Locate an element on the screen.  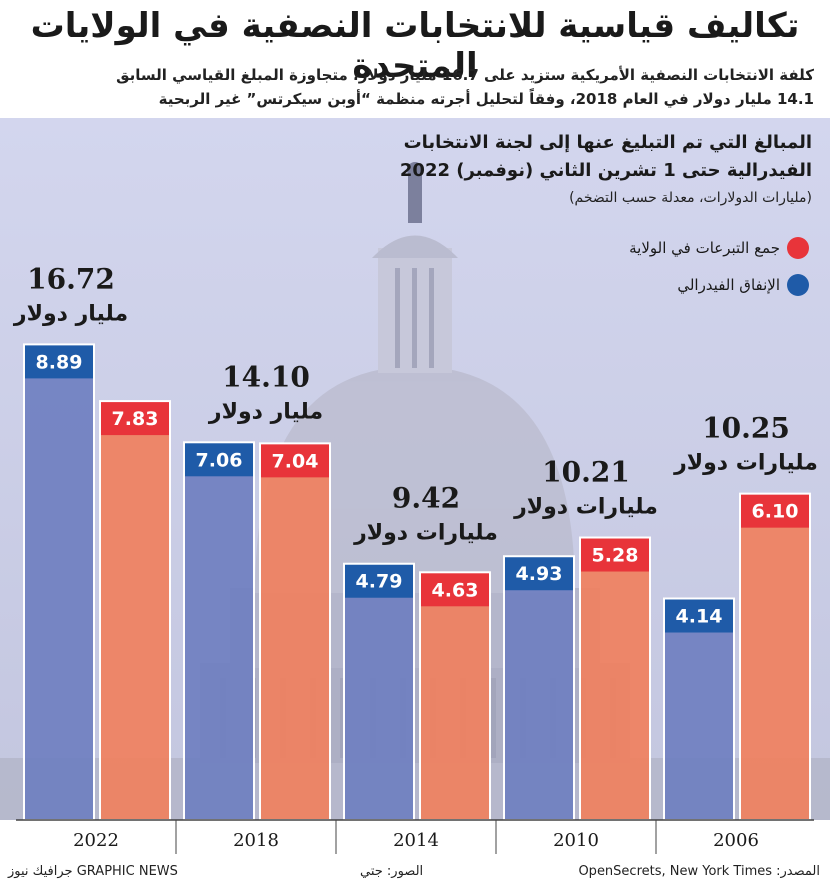
x-tick-label-2018: 2018 is located at coordinates (256, 840).